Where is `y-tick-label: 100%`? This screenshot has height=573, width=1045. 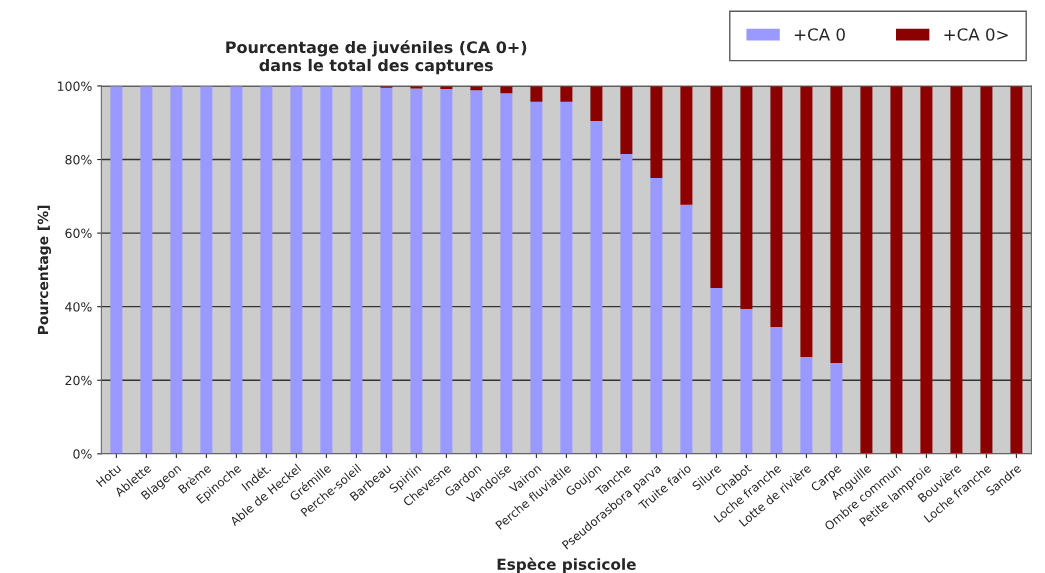 y-tick-label: 100% is located at coordinates (74, 86).